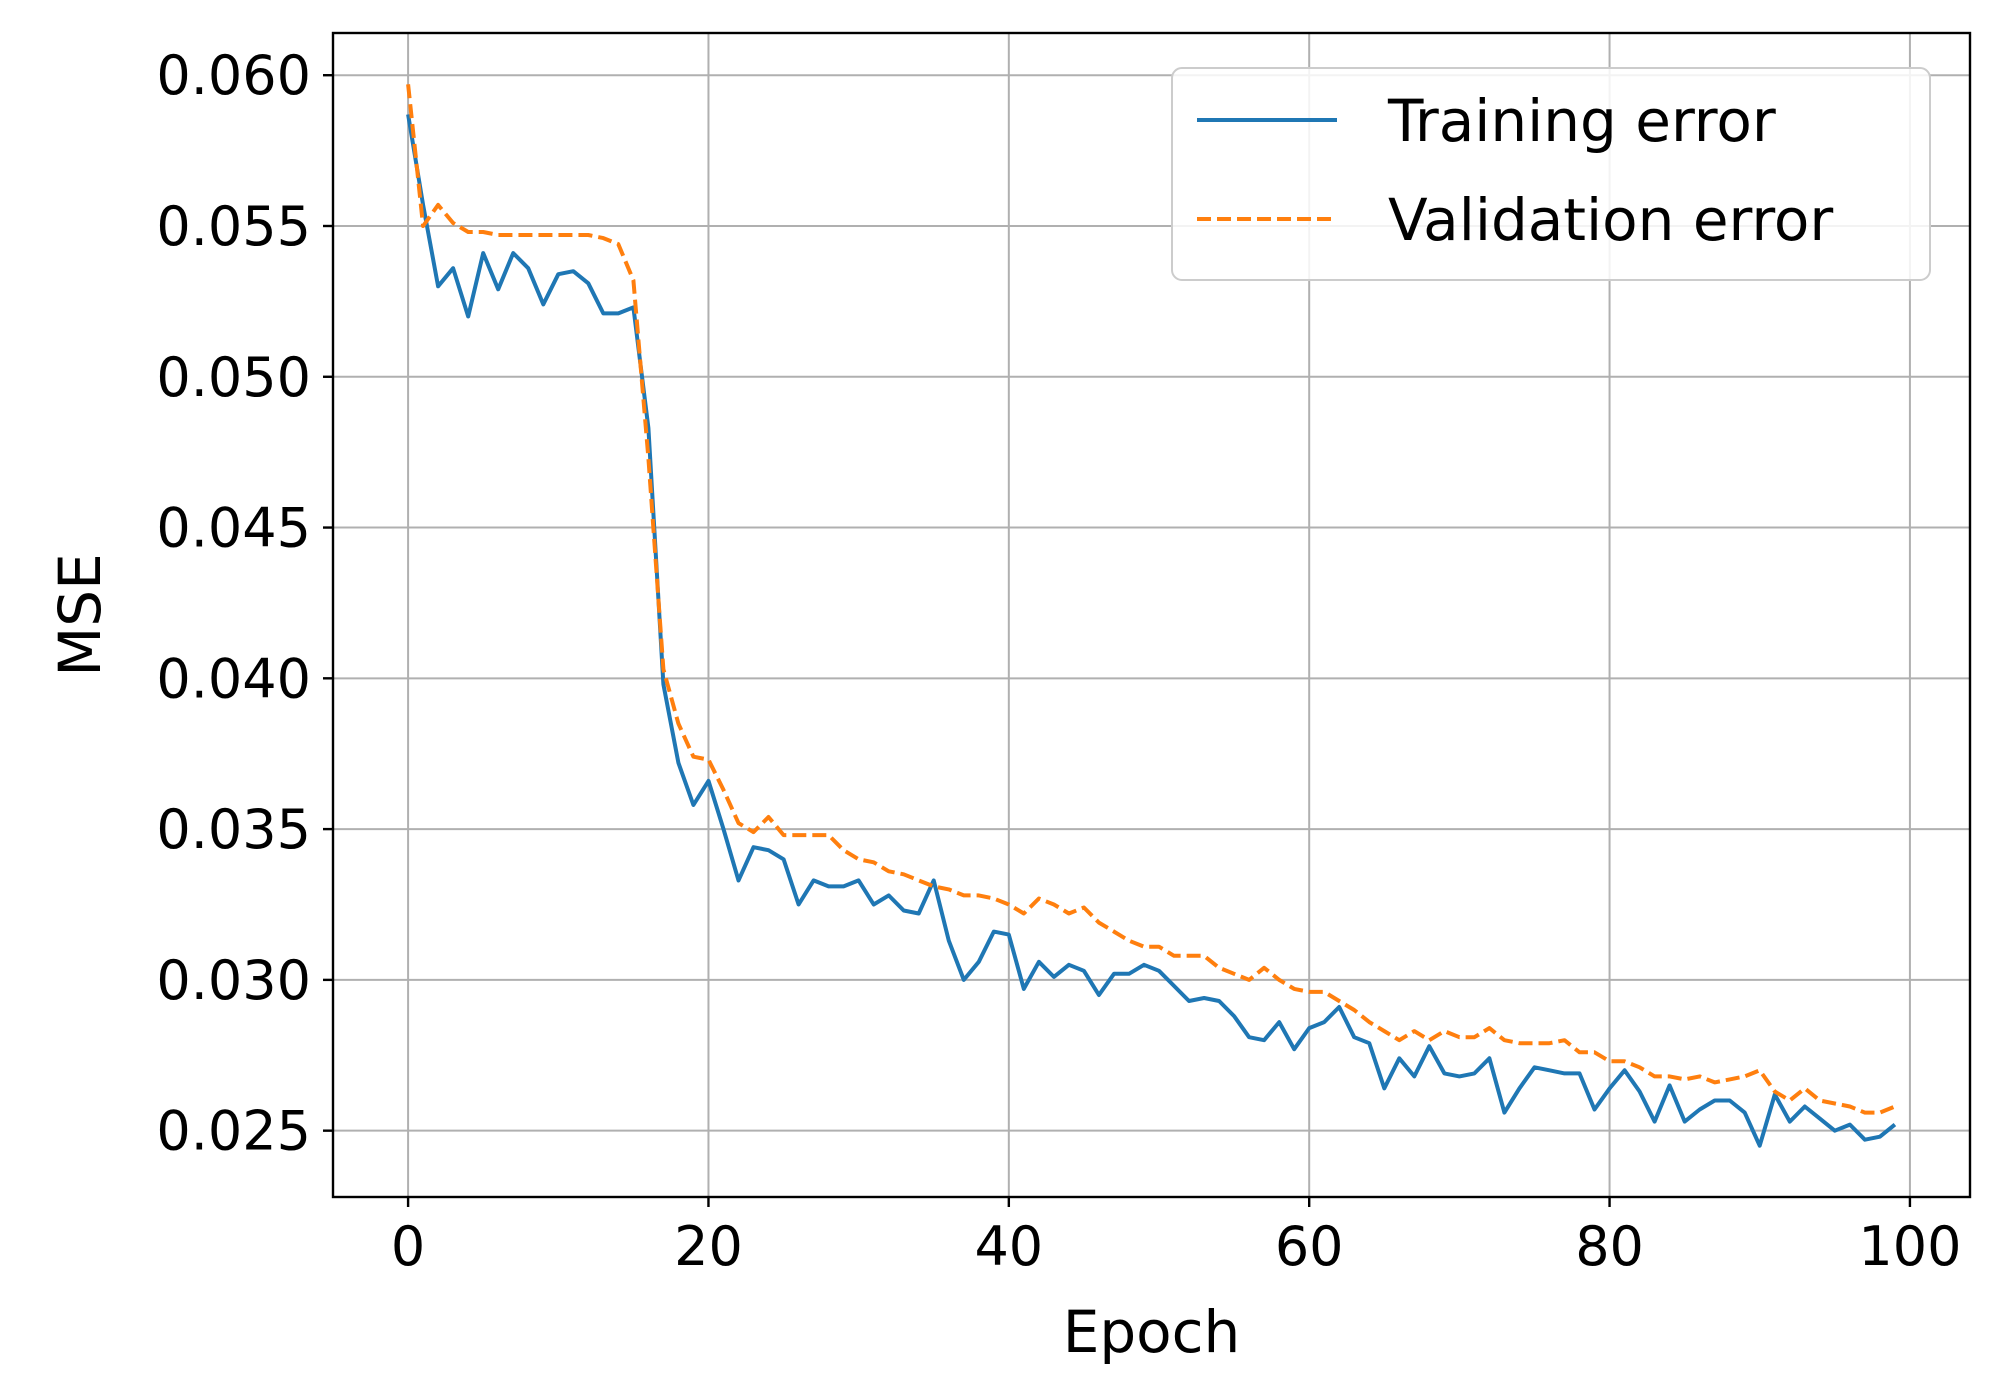 Image resolution: width=1992 pixels, height=1392 pixels. I want to click on y-tick-label: 0.045, so click(233, 528).